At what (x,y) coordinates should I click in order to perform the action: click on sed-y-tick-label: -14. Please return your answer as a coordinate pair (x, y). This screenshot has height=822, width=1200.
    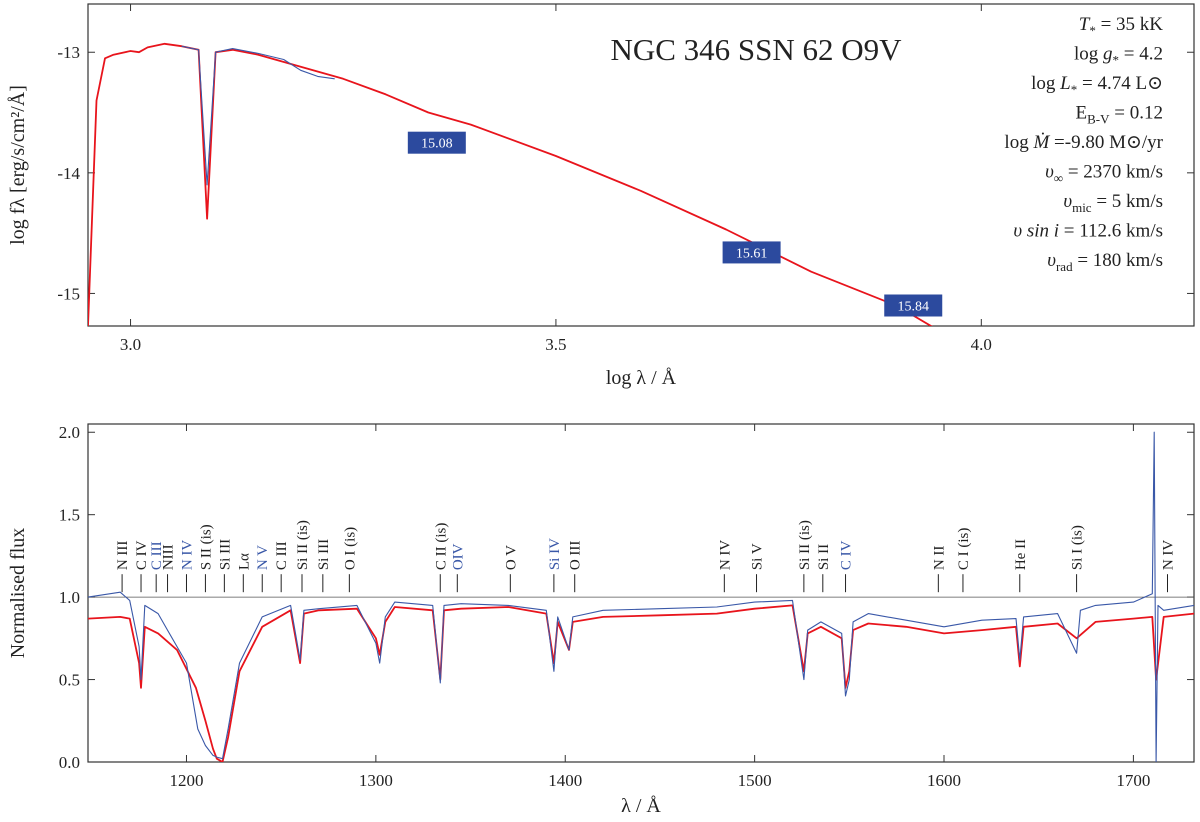
    Looking at the image, I should click on (68, 173).